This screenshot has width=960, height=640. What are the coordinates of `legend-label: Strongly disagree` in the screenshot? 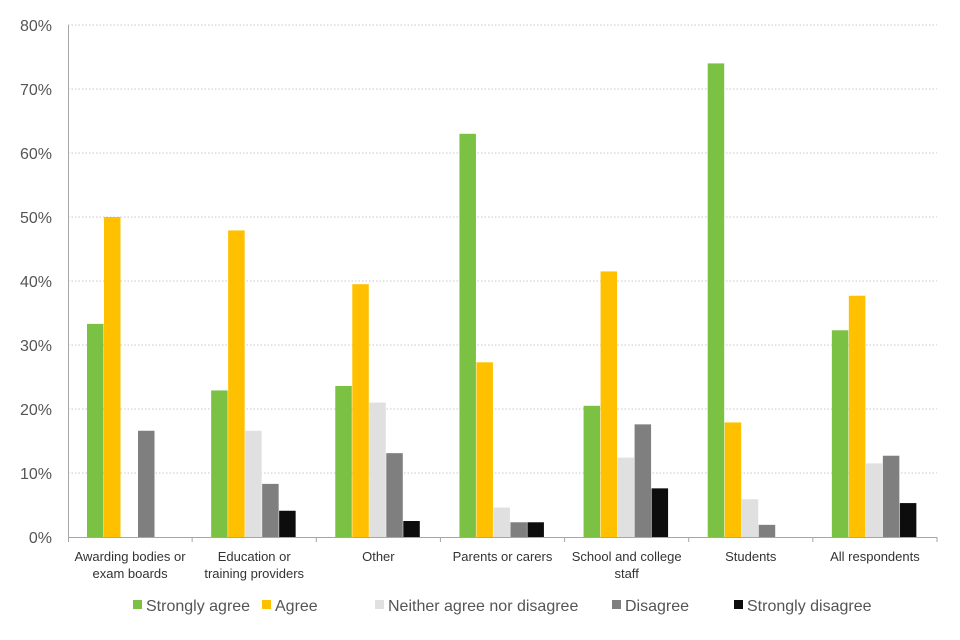 It's located at (809, 606).